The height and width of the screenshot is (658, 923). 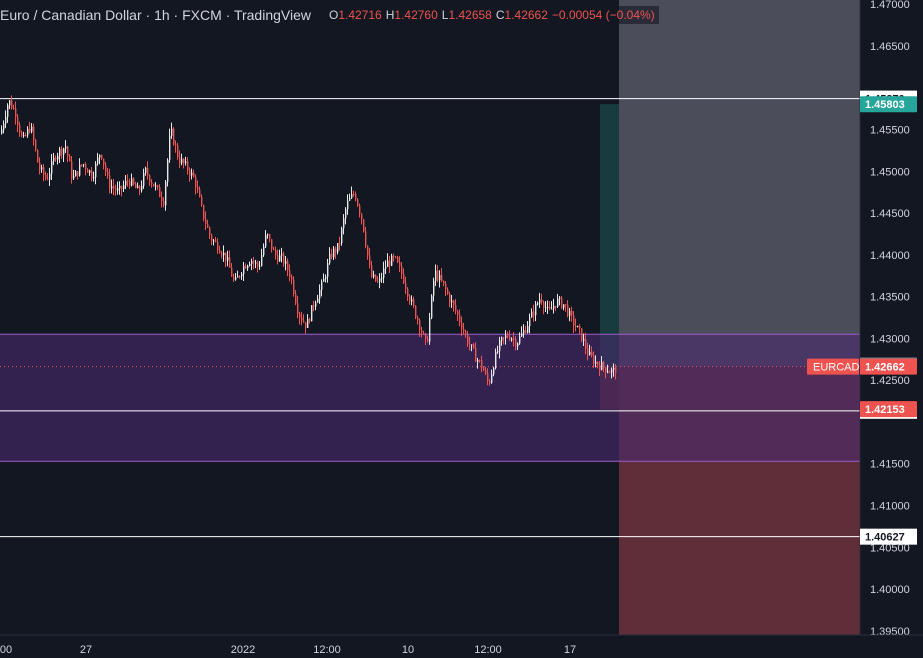 I want to click on price-tick-label: 1.46500, so click(x=890, y=47).